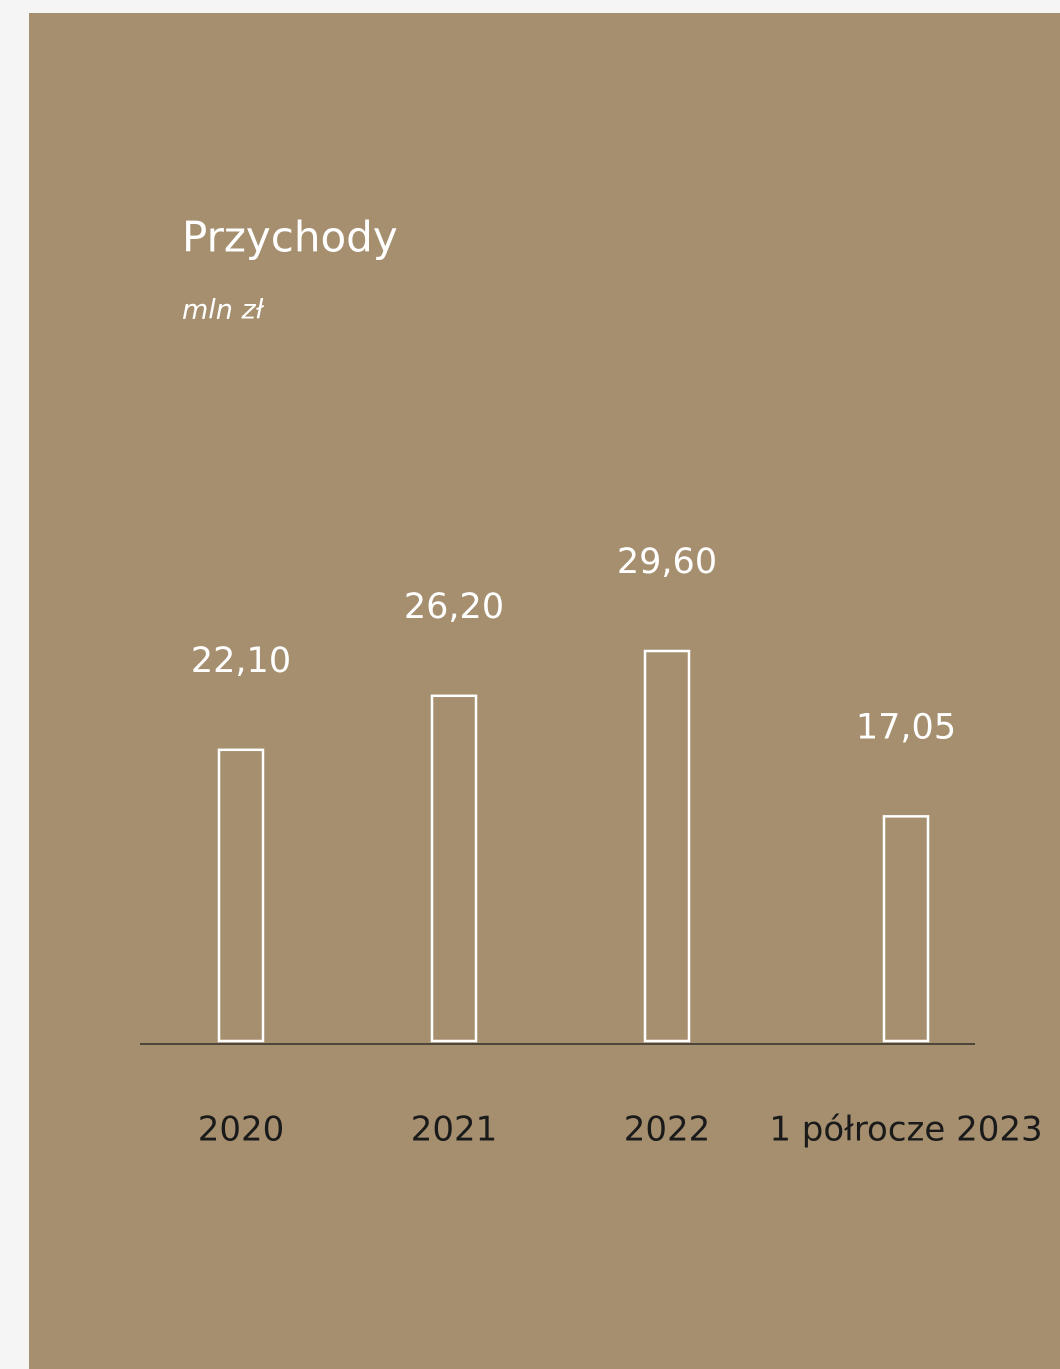 This screenshot has width=1060, height=1369. Describe the element at coordinates (905, 1130) in the screenshot. I see `x-tick-label: 1 półrocze 2023` at that location.